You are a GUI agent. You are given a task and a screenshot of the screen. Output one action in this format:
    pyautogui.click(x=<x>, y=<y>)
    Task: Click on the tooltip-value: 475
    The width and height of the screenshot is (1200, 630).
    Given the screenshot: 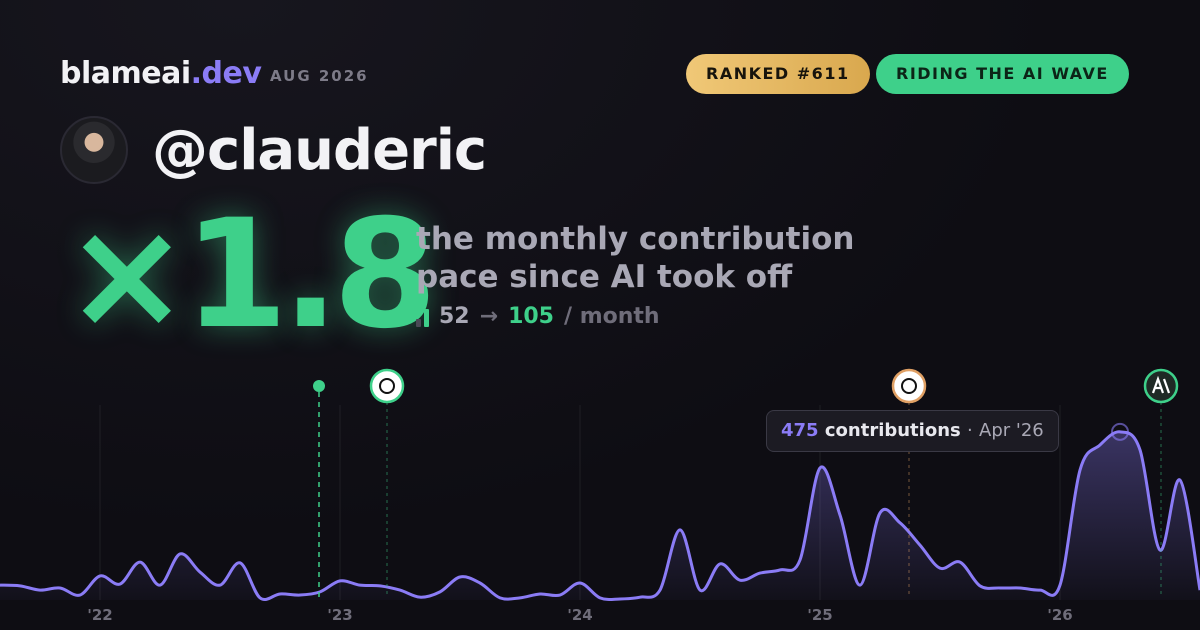 What is the action you would take?
    pyautogui.click(x=800, y=430)
    